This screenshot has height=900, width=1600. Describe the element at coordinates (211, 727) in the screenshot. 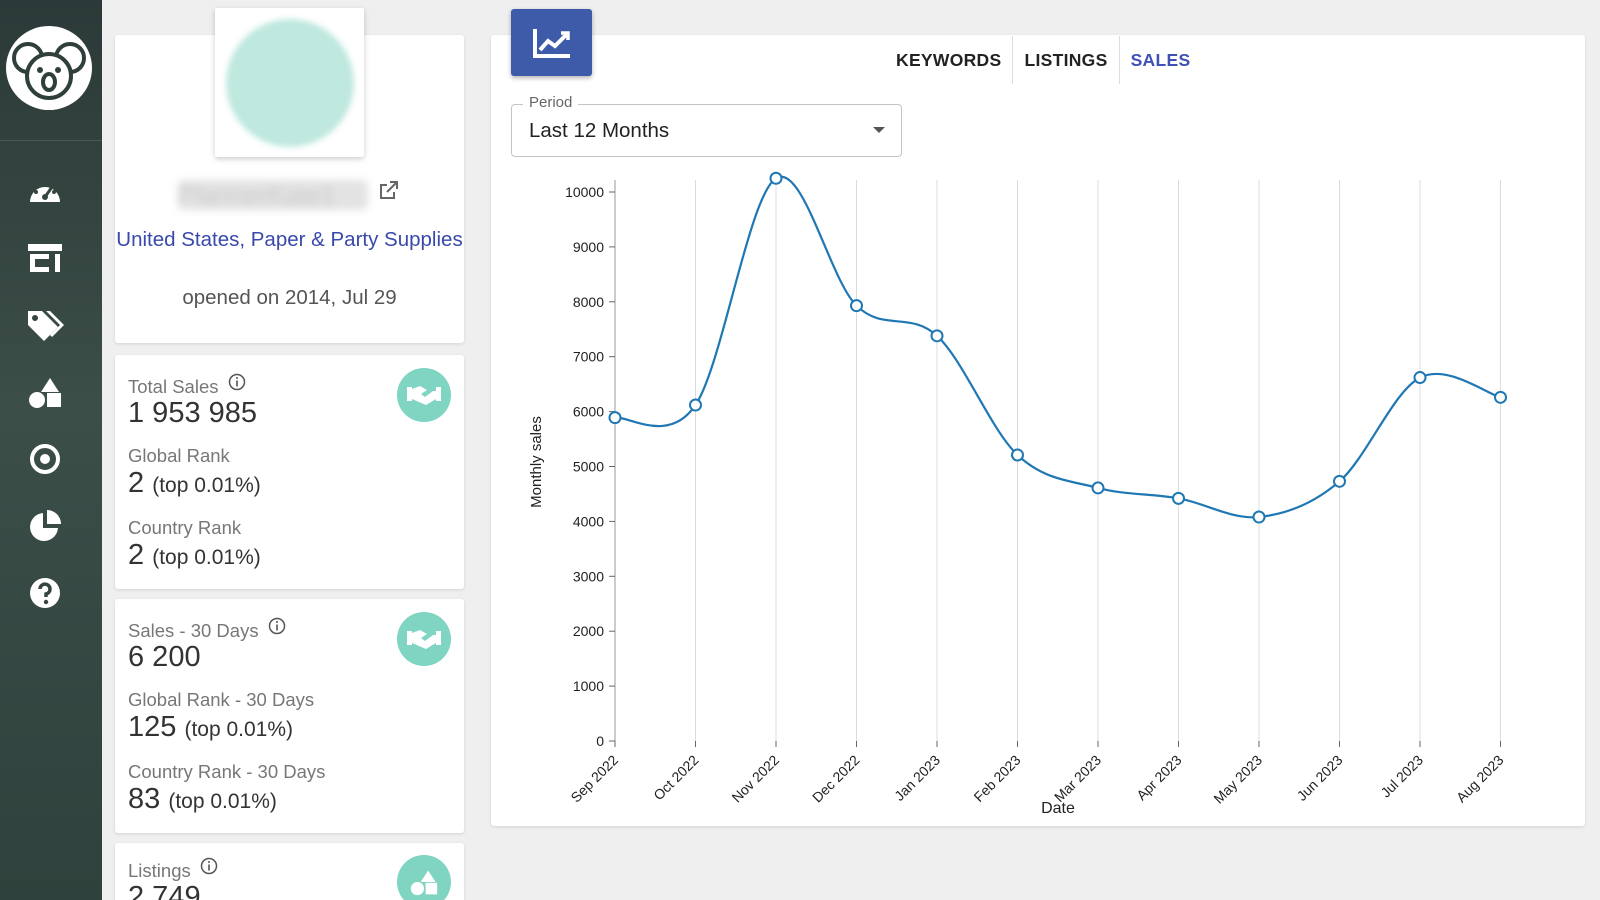

I see `global-rank-30-value: 125 (top 0.01%)` at that location.